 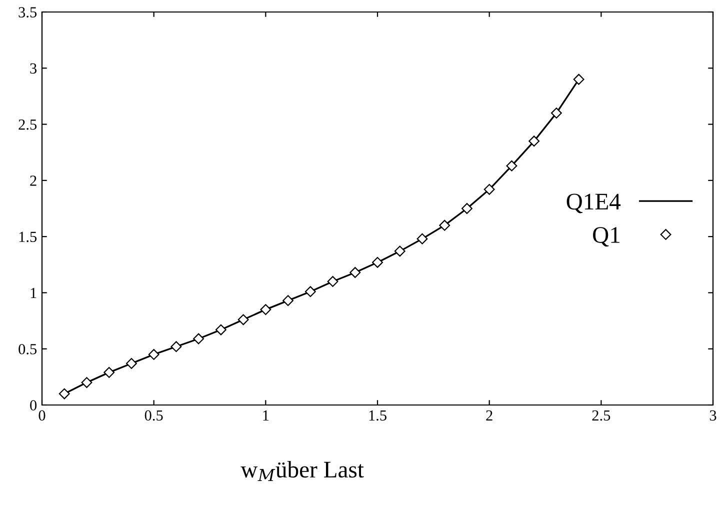 What do you see at coordinates (302, 471) in the screenshot?
I see `x-axis-title: w$_{M}$über Last` at bounding box center [302, 471].